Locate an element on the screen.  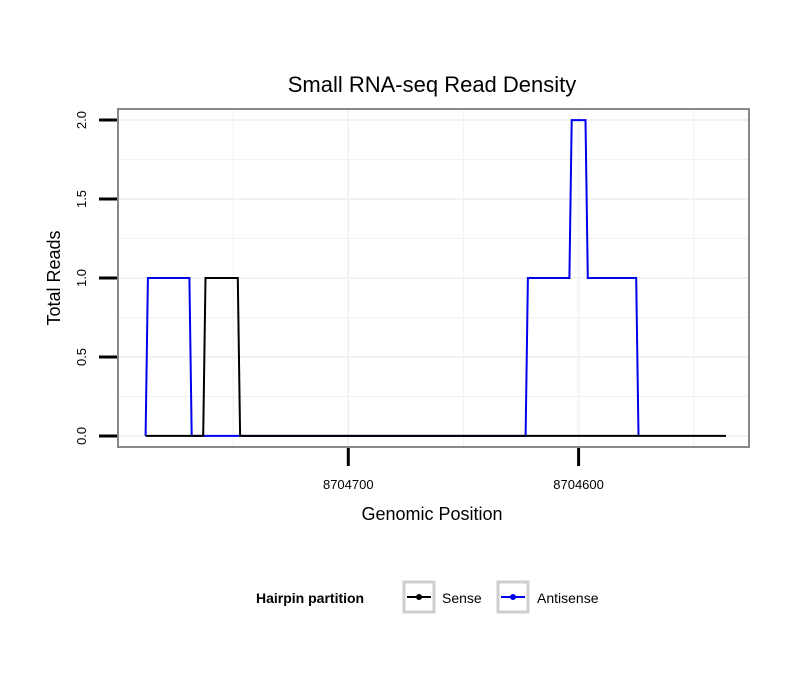
legend-dot-antisense is located at coordinates (513, 597).